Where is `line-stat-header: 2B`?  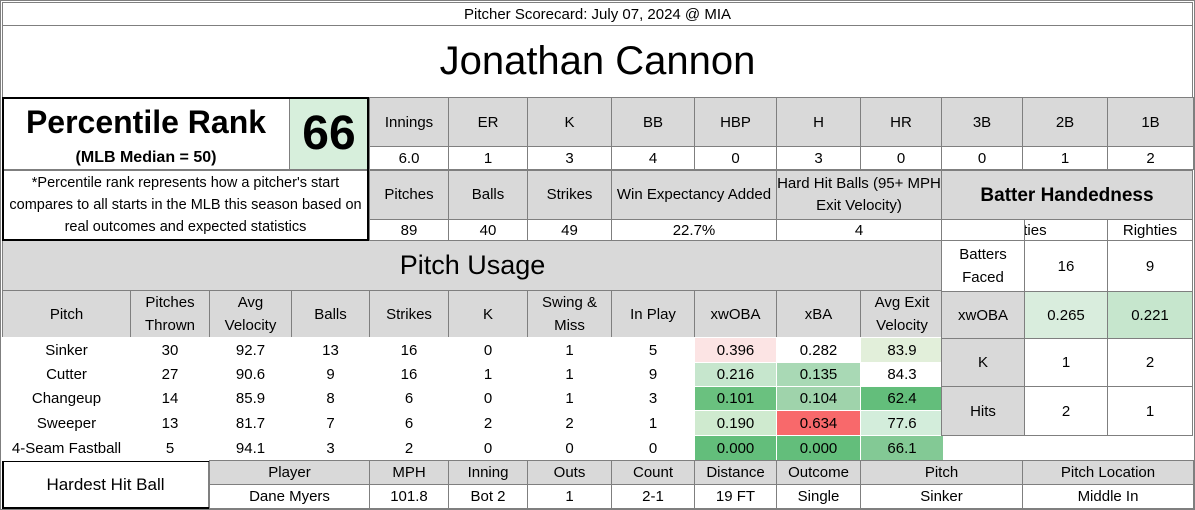 line-stat-header: 2B is located at coordinates (1065, 122).